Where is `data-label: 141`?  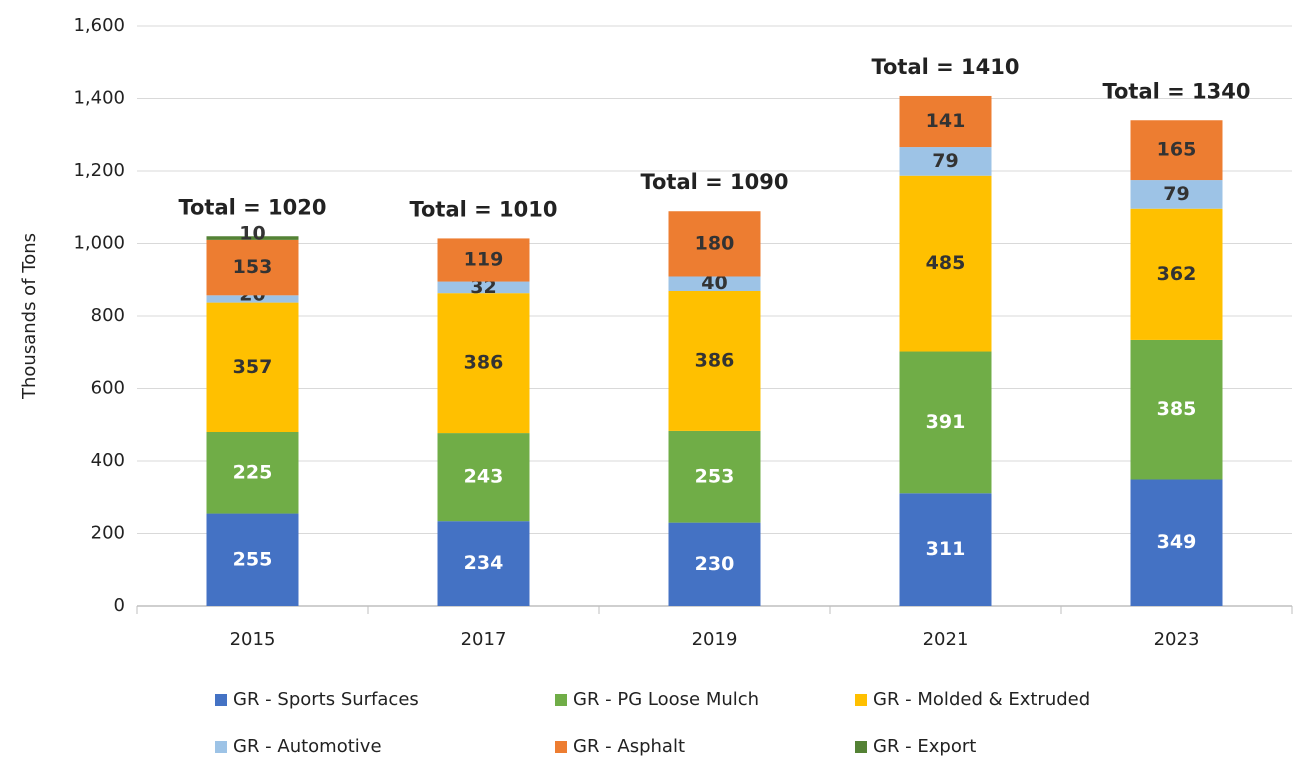
data-label: 141 is located at coordinates (946, 121).